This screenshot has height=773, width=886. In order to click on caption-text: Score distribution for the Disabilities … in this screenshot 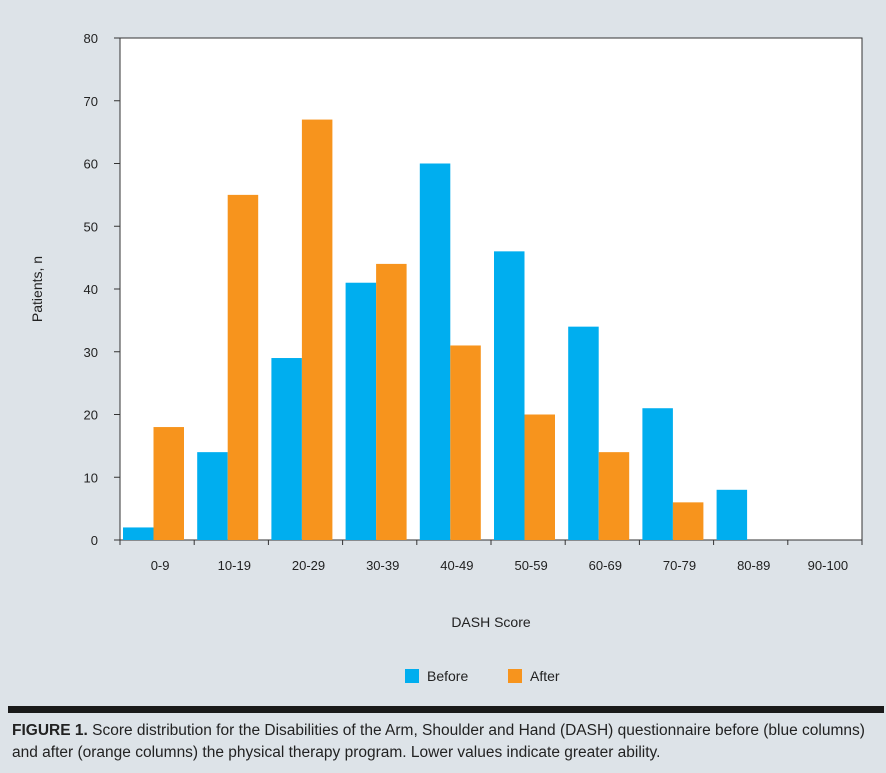, I will do `click(438, 741)`.